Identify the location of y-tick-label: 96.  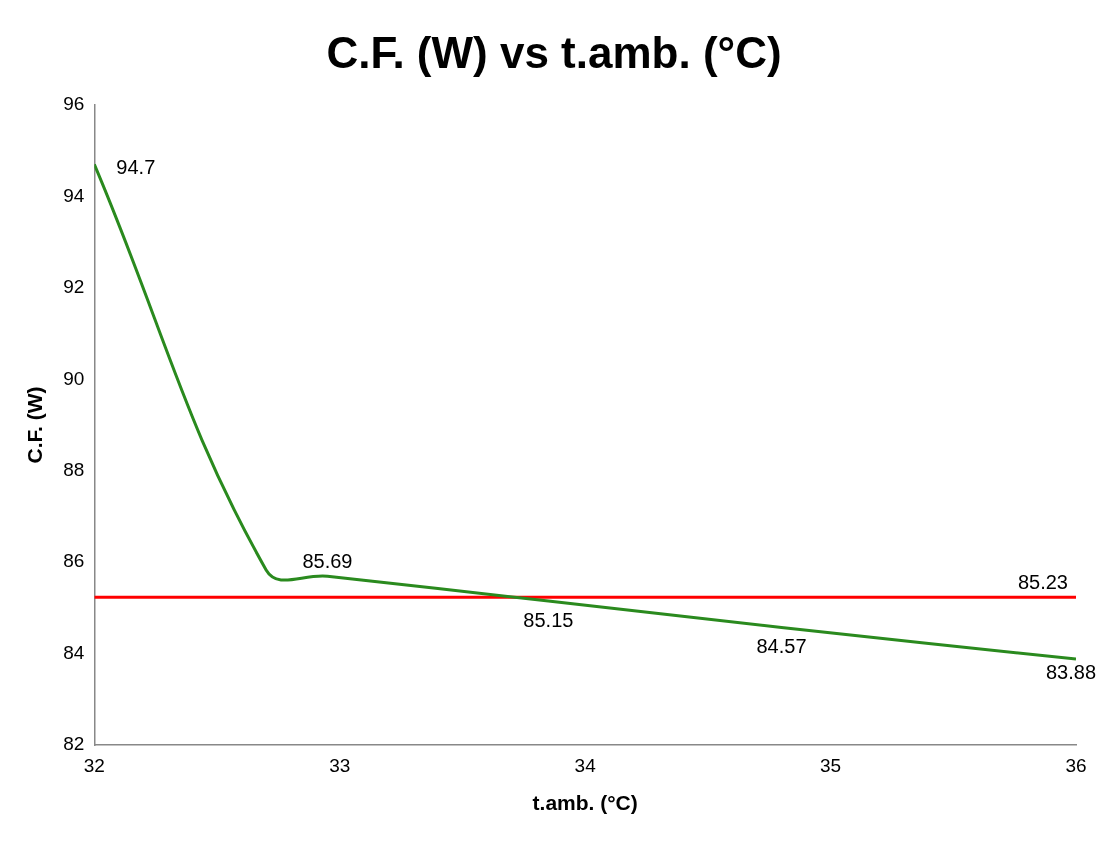
(74, 104).